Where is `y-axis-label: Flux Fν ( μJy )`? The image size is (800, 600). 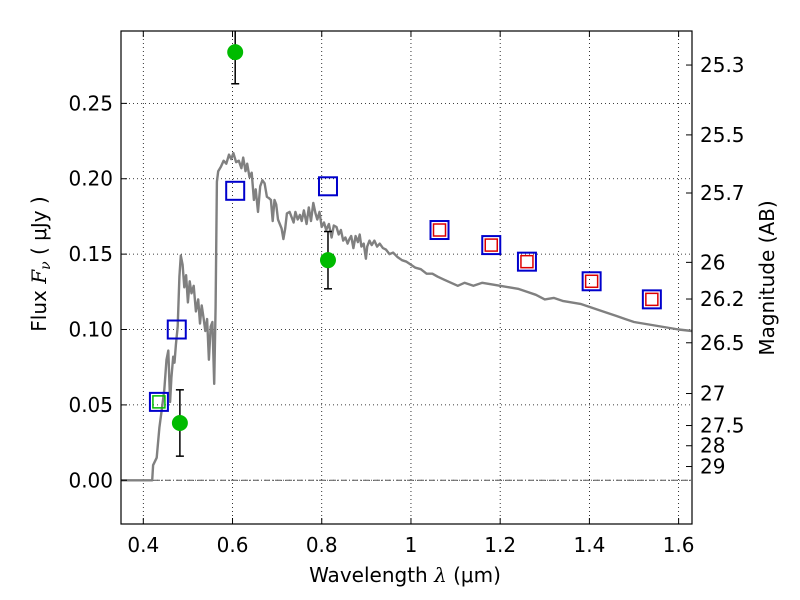
y-axis-label: Flux Fν ( μJy ) is located at coordinates (40, 263).